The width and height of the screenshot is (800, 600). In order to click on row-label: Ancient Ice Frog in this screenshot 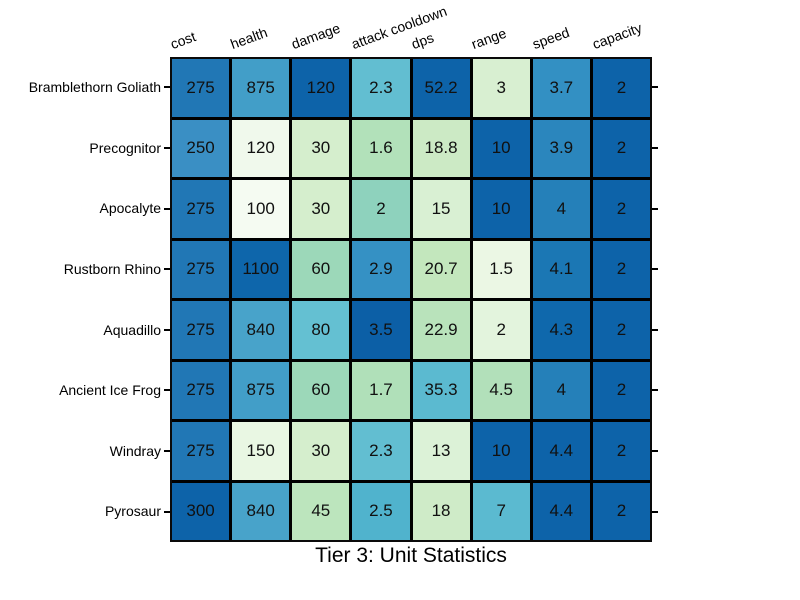, I will do `click(110, 390)`.